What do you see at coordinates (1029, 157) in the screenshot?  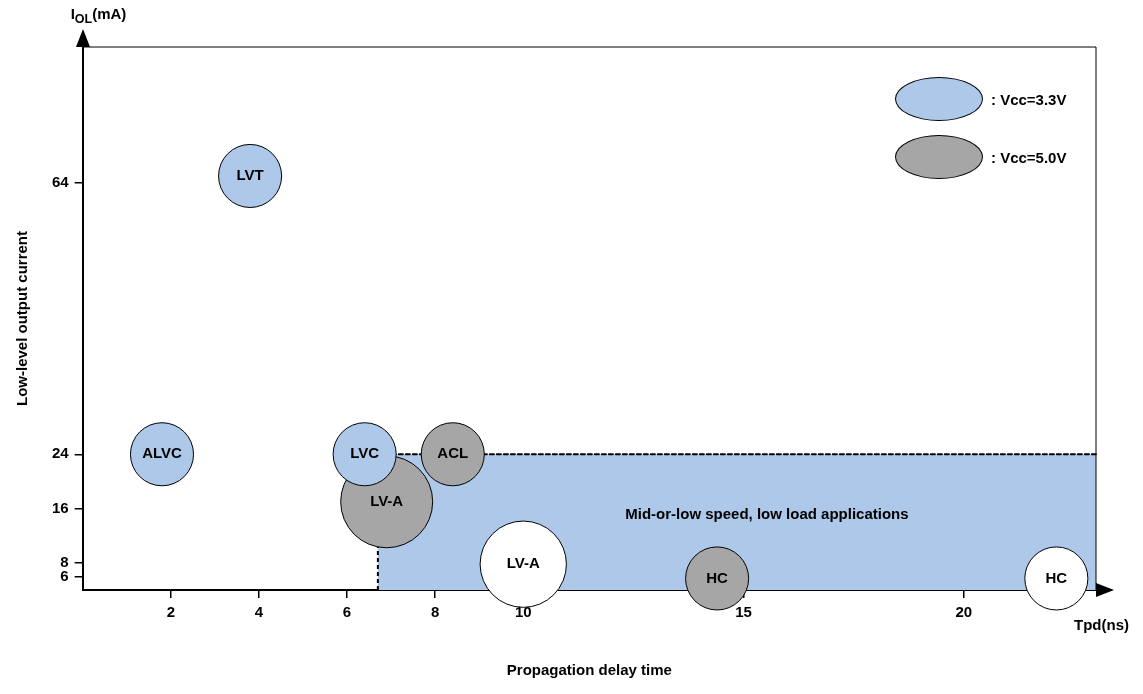 I see `text: : Vcc=5.0V` at bounding box center [1029, 157].